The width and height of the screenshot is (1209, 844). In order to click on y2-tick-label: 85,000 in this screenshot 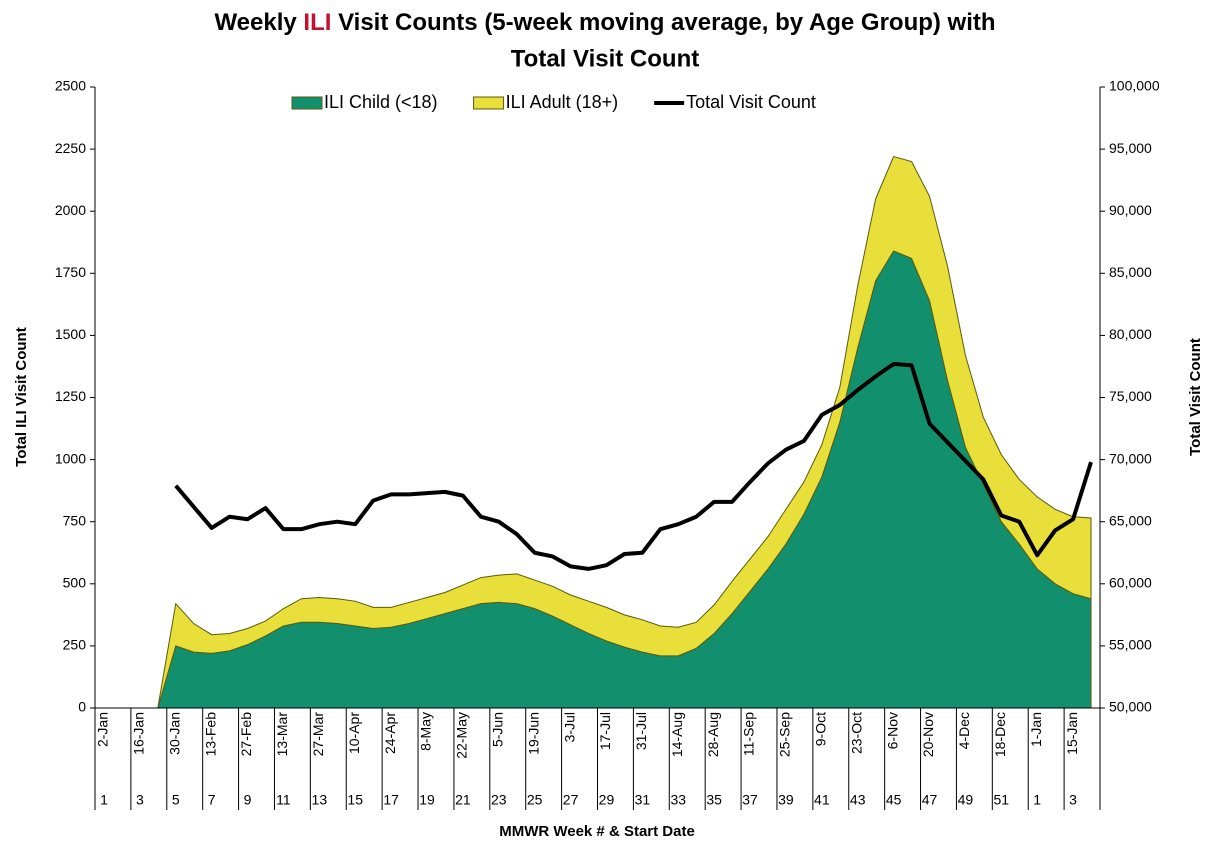, I will do `click(1130, 272)`.